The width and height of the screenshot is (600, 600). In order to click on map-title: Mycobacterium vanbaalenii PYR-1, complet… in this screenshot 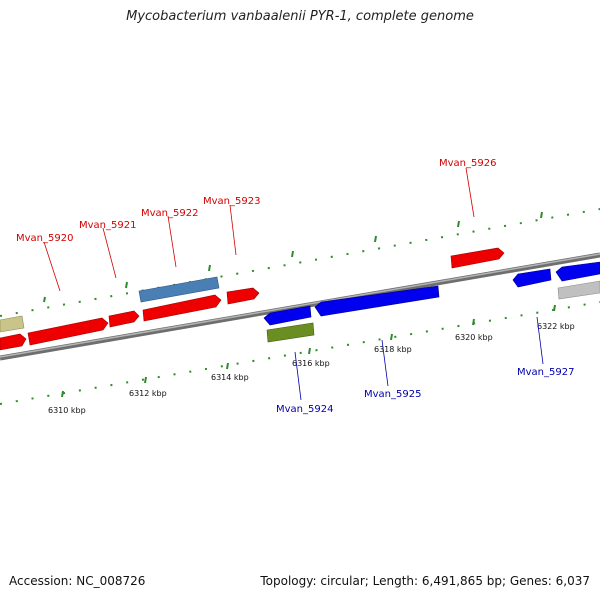, I will do `click(300, 16)`.